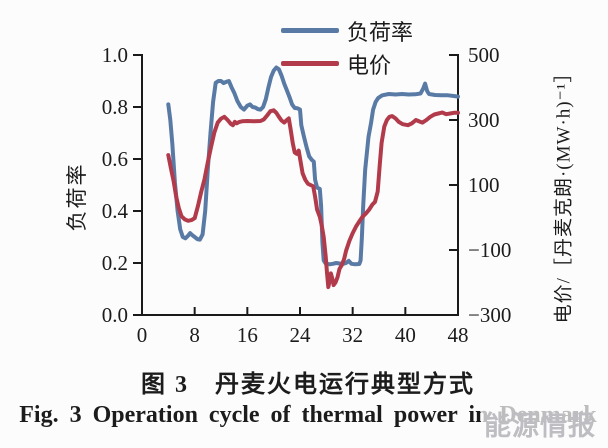 Image resolution: width=608 pixels, height=448 pixels. Describe the element at coordinates (458, 335) in the screenshot. I see `tick-label: 48` at that location.